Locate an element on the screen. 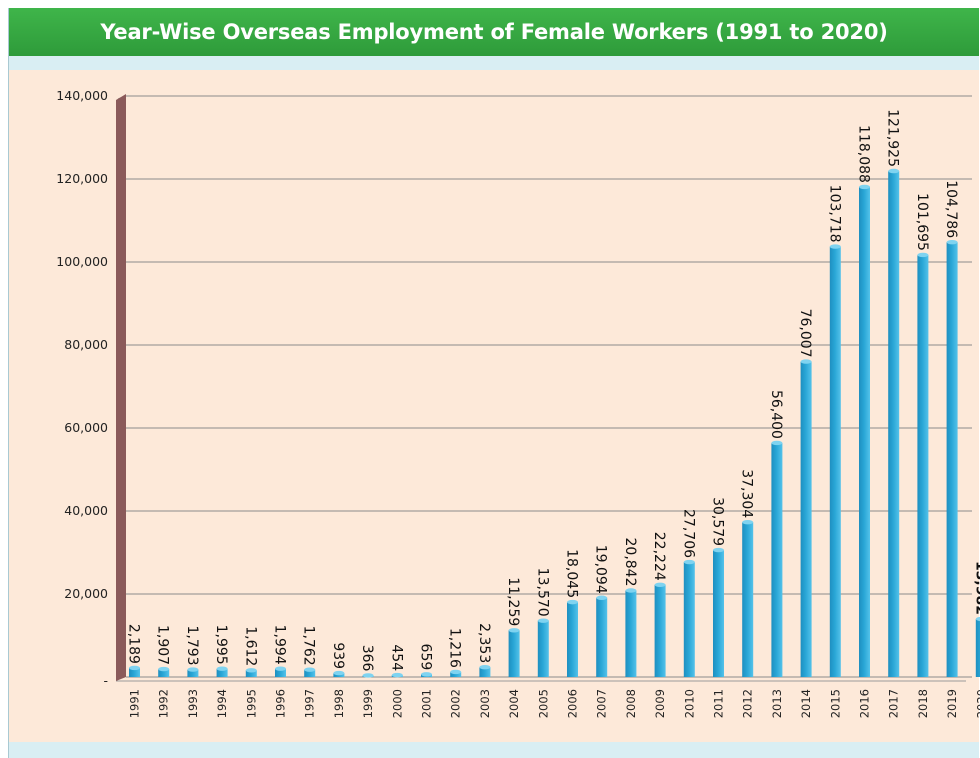 Image resolution: width=980 pixels, height=758 pixels. data-label: 30,579 is located at coordinates (718, 521).